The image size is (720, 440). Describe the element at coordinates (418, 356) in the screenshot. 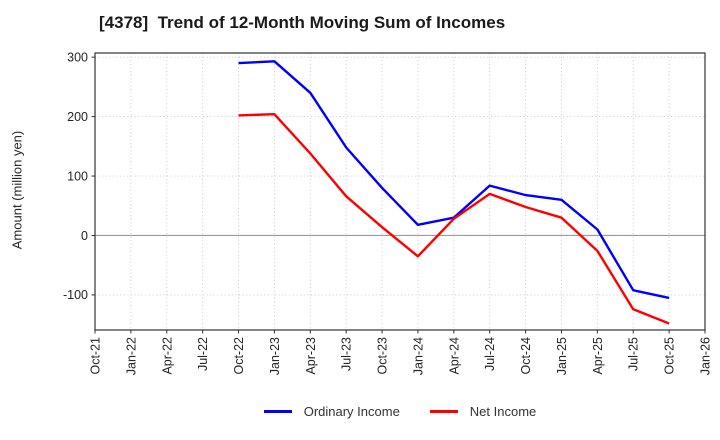

I see `x-tick-label: Jan-24` at that location.